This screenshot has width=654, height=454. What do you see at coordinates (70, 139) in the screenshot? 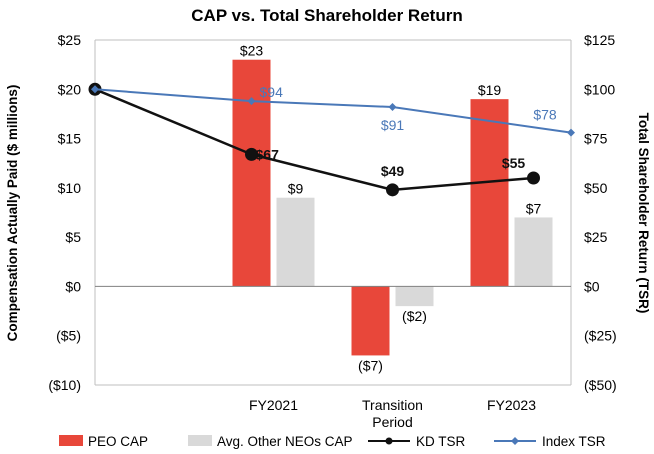
I see `left-tick-label: $15` at bounding box center [70, 139].